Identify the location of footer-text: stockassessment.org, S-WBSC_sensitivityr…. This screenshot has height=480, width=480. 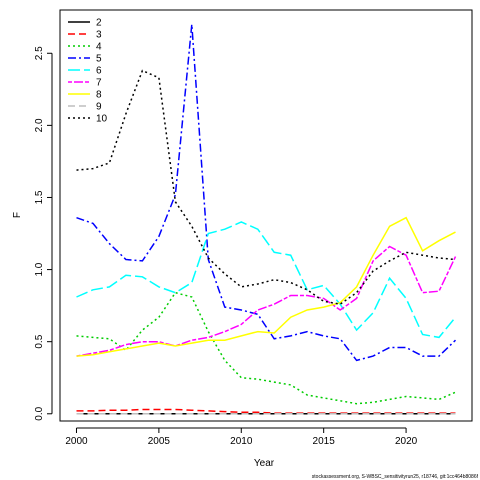
(395, 477).